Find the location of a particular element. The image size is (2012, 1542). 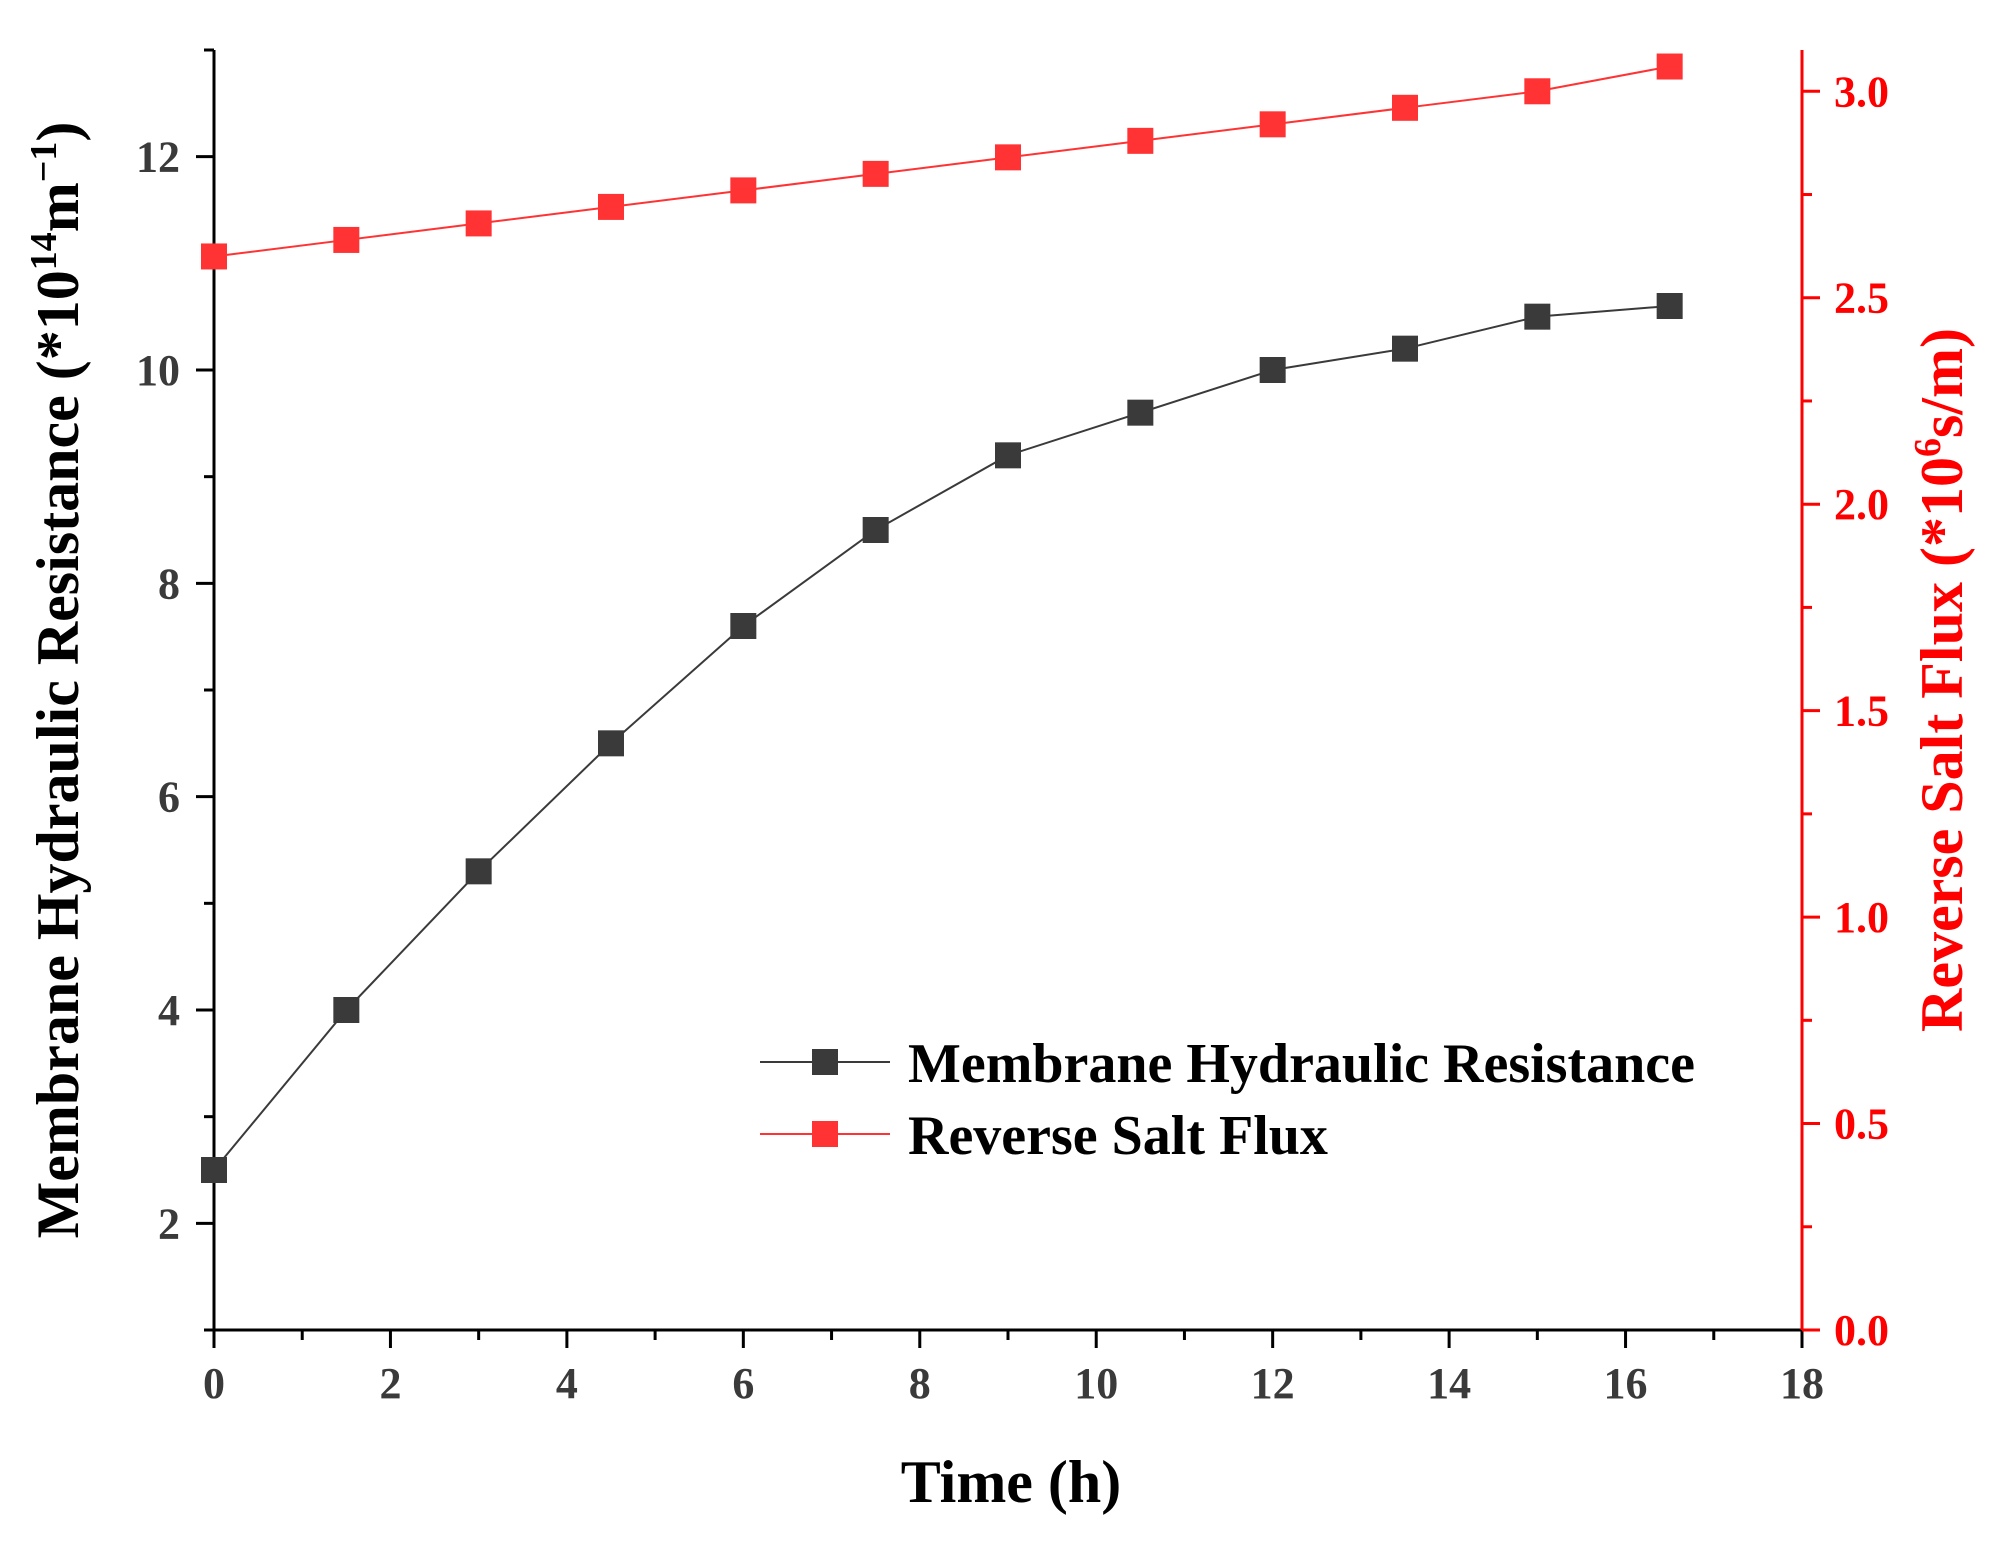

y-left-tick-label: 10 is located at coordinates (158, 370).